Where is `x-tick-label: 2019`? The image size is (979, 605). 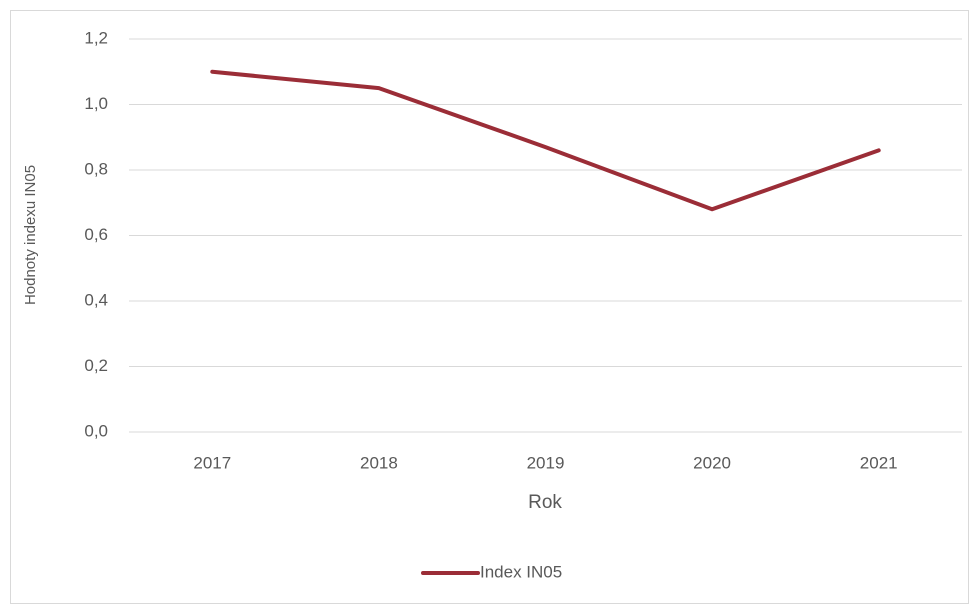
x-tick-label: 2019 is located at coordinates (546, 462).